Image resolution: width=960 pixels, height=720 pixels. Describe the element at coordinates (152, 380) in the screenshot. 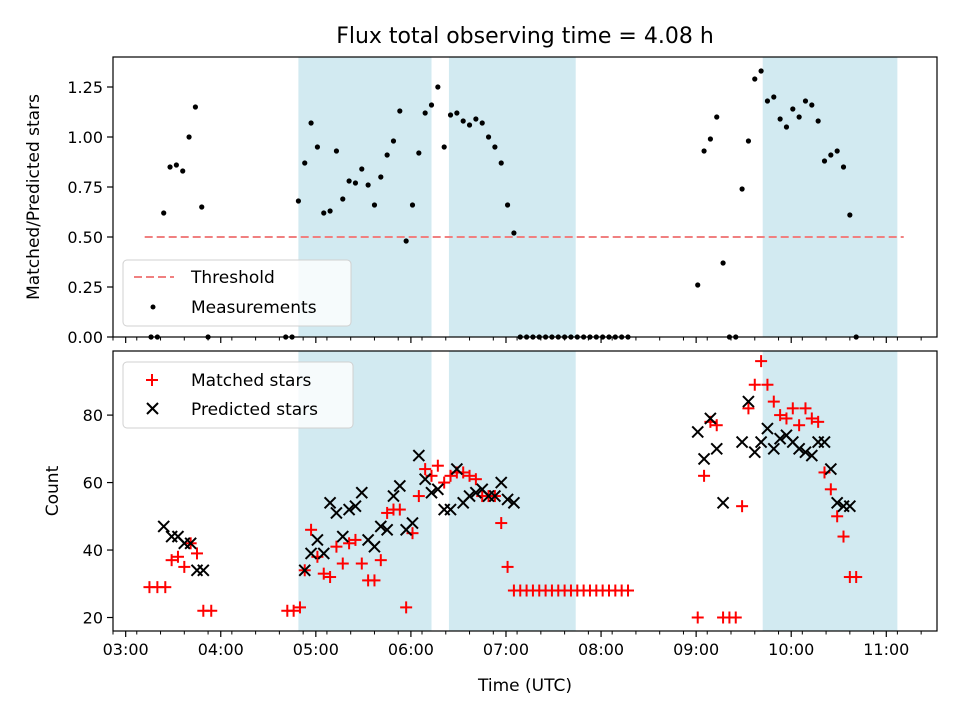

I see `legend-matched-swatch` at that location.